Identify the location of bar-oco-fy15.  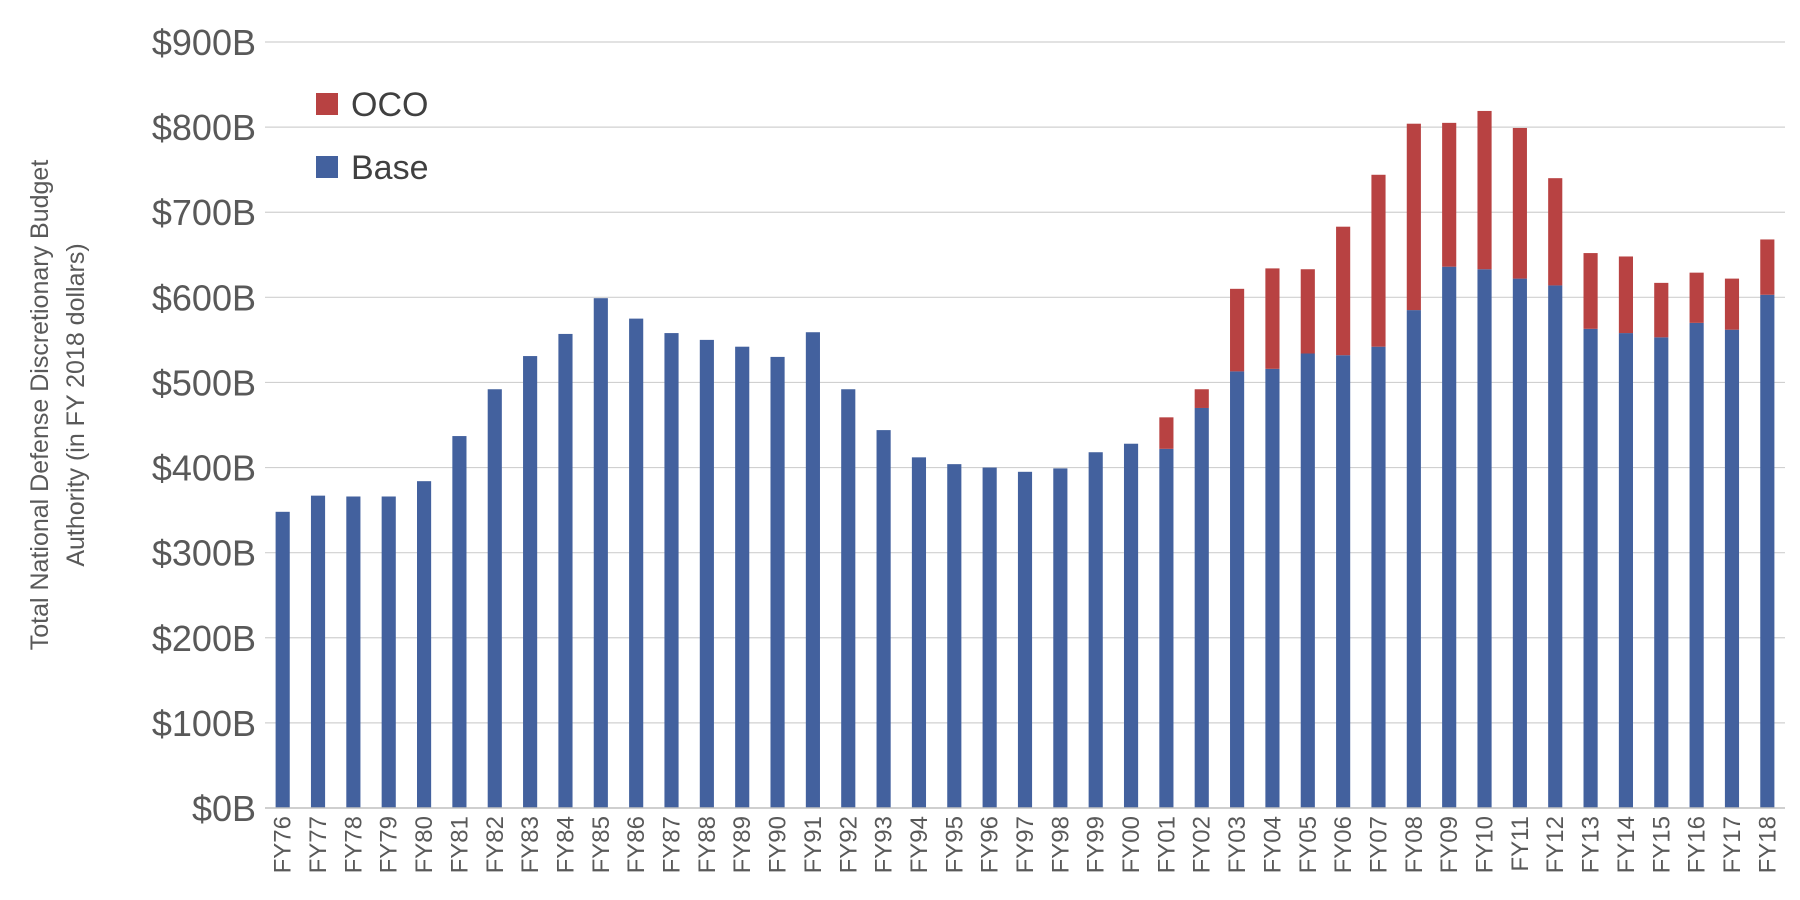
(1661, 310).